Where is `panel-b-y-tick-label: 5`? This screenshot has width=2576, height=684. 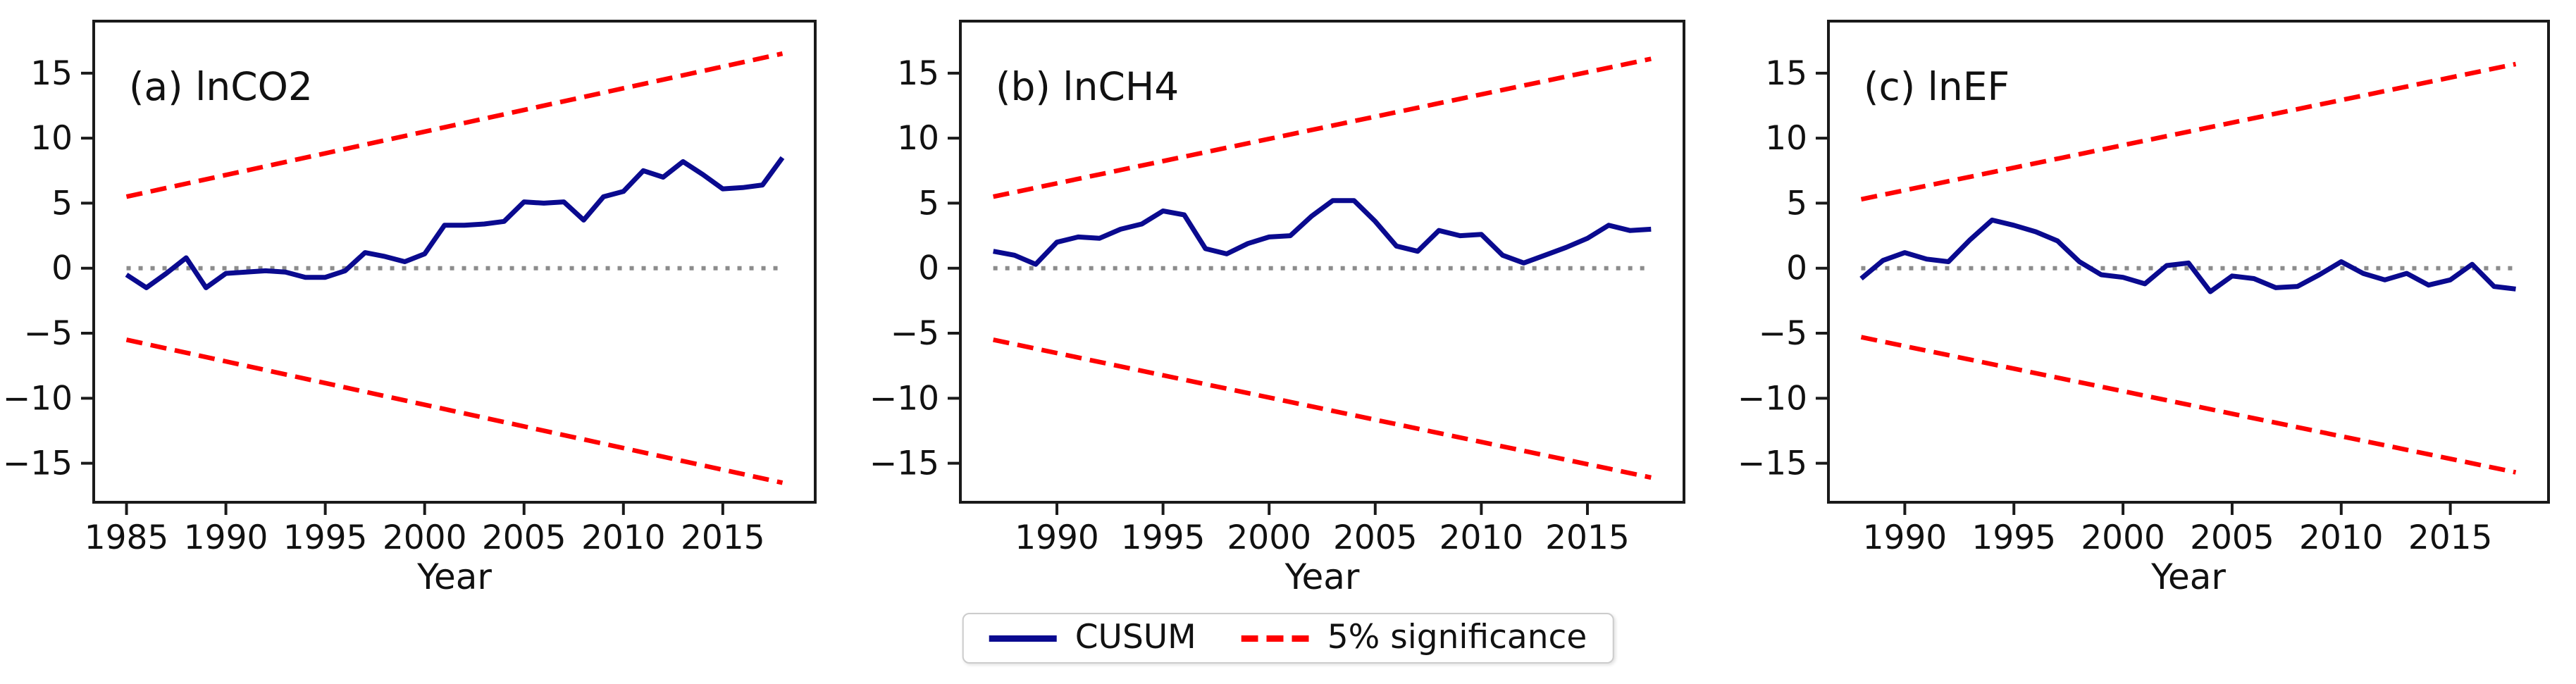
panel-b-y-tick-label: 5 is located at coordinates (928, 203).